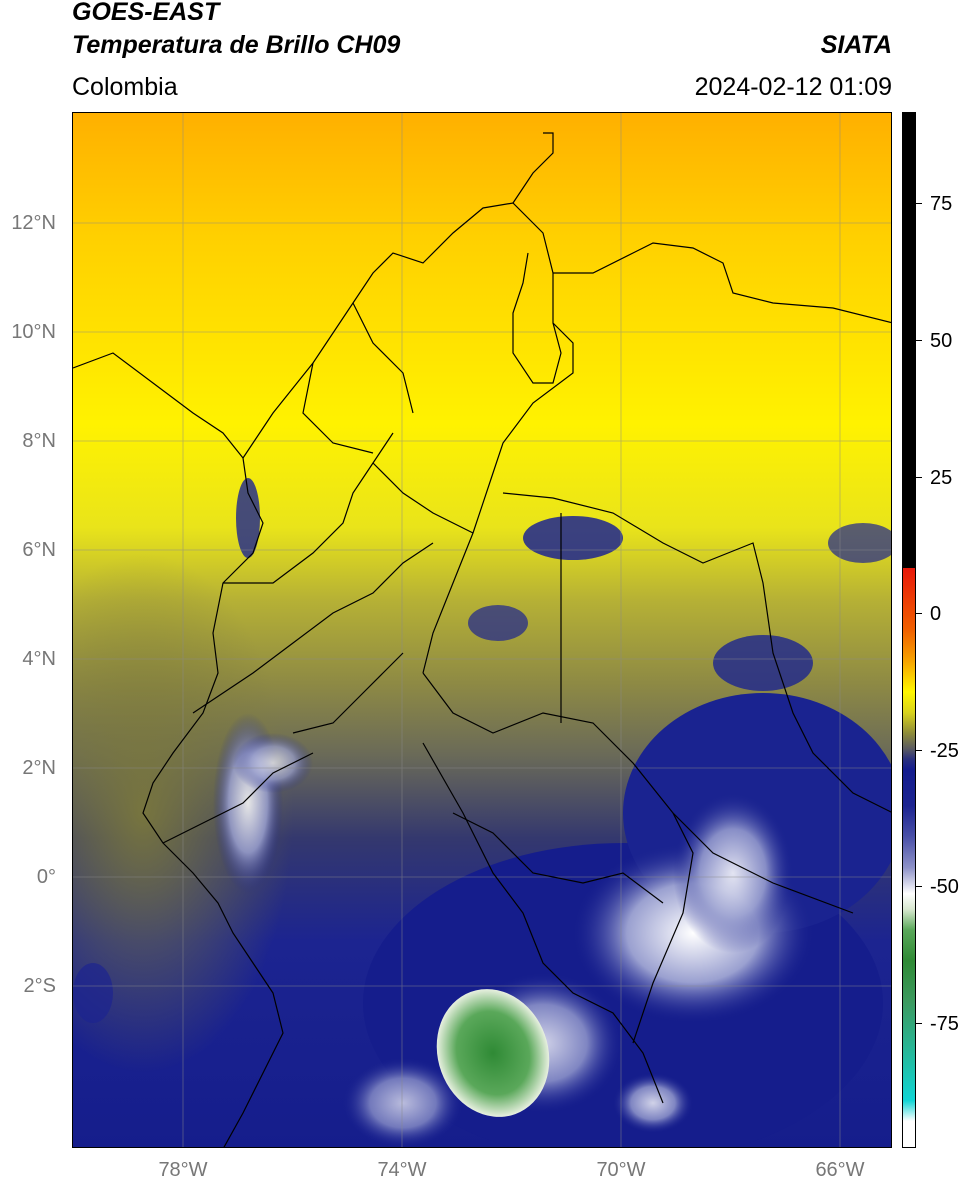 The height and width of the screenshot is (1190, 966). What do you see at coordinates (856, 45) in the screenshot?
I see `brand-label: SIATA` at bounding box center [856, 45].